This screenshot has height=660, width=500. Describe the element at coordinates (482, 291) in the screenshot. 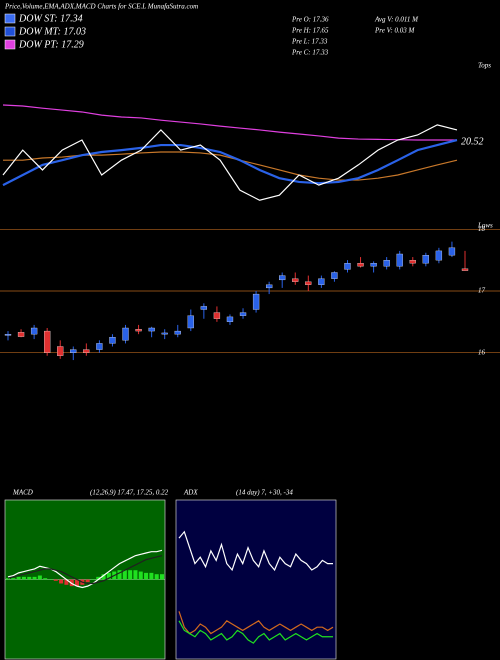

I see `y-tick-label: 17` at that location.